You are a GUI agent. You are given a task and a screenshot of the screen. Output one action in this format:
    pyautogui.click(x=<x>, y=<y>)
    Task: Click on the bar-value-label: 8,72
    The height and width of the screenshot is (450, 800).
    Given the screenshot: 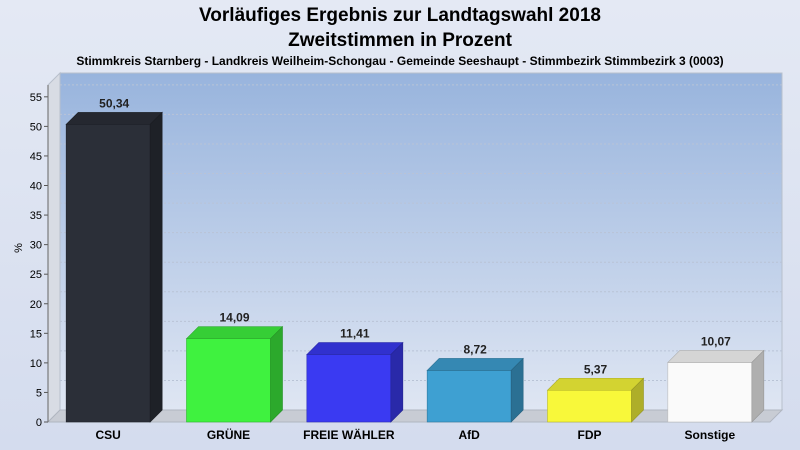 What is the action you would take?
    pyautogui.click(x=475, y=349)
    